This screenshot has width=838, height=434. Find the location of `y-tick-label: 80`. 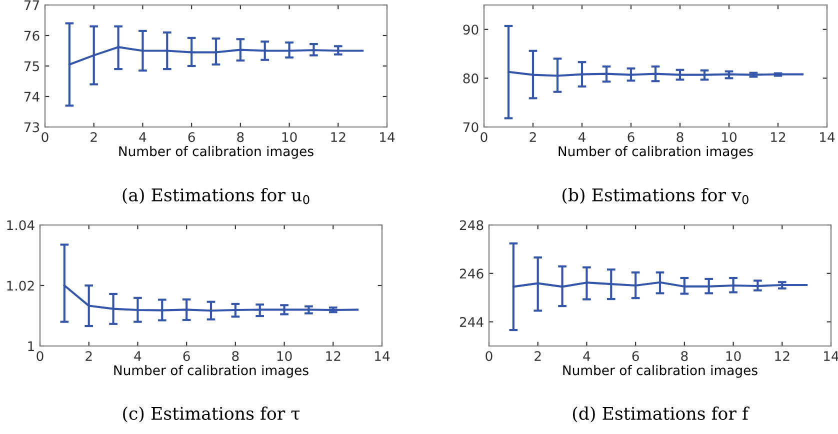

y-tick-label: 80 is located at coordinates (470, 78).